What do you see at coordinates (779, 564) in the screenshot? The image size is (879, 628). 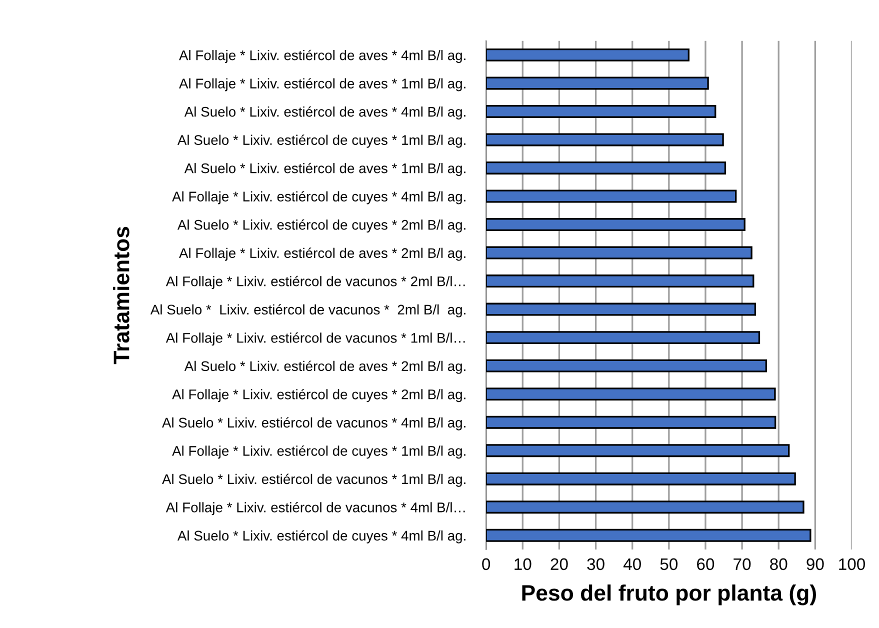 I see `x-tick-label: 80` at bounding box center [779, 564].